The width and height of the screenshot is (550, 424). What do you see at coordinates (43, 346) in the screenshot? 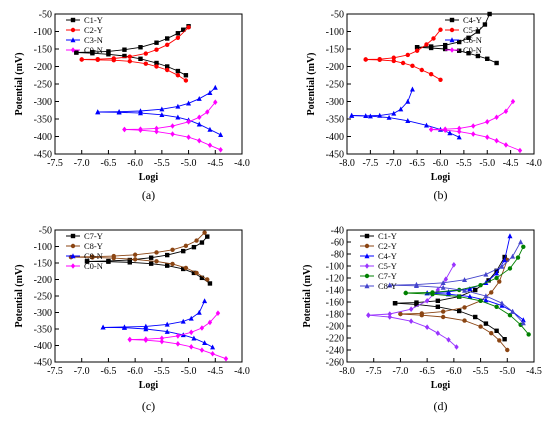
I see `y-tick-label: -400` at bounding box center [43, 346].